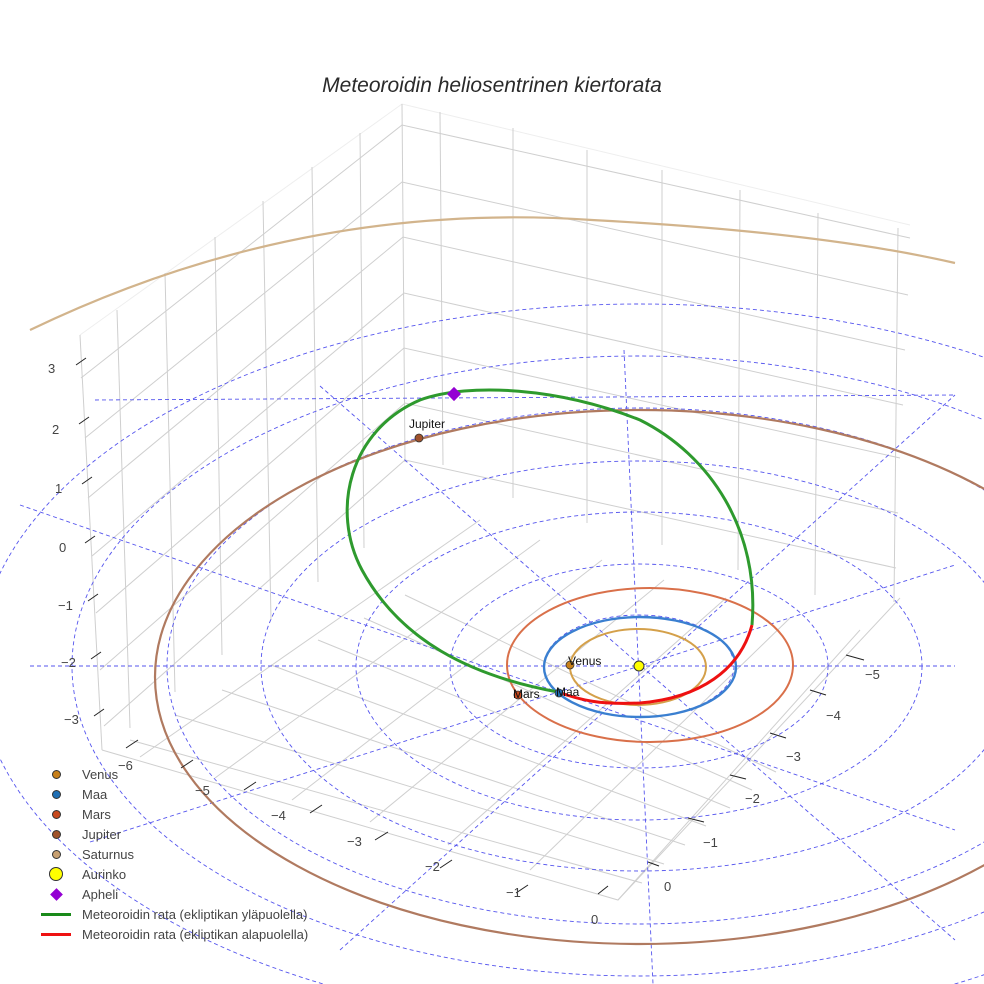 The width and height of the screenshot is (984, 984). I want to click on x-axis-ticks: −5 −4 −3 −2 −1 0, so click(772, 780).